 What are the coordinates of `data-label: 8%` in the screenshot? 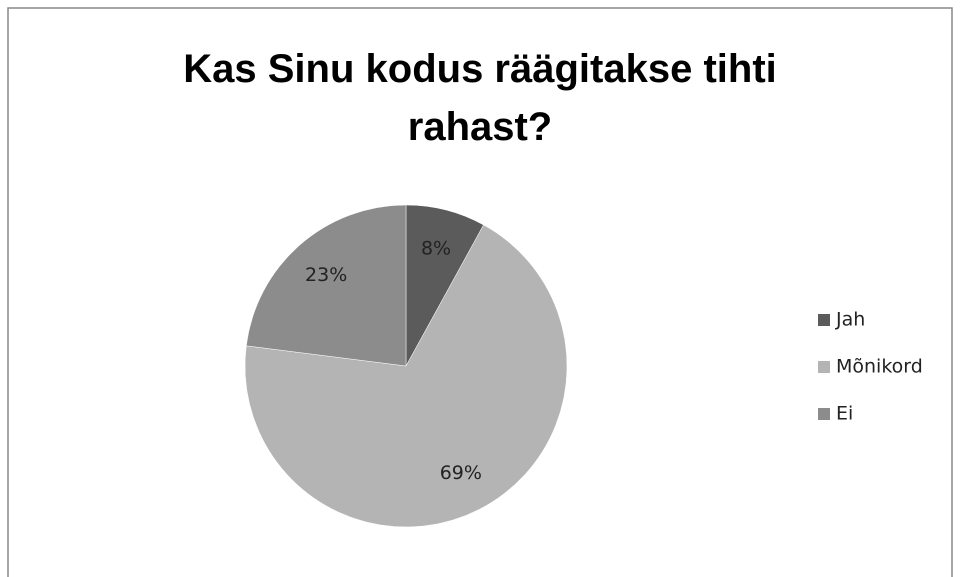 It's located at (436, 249).